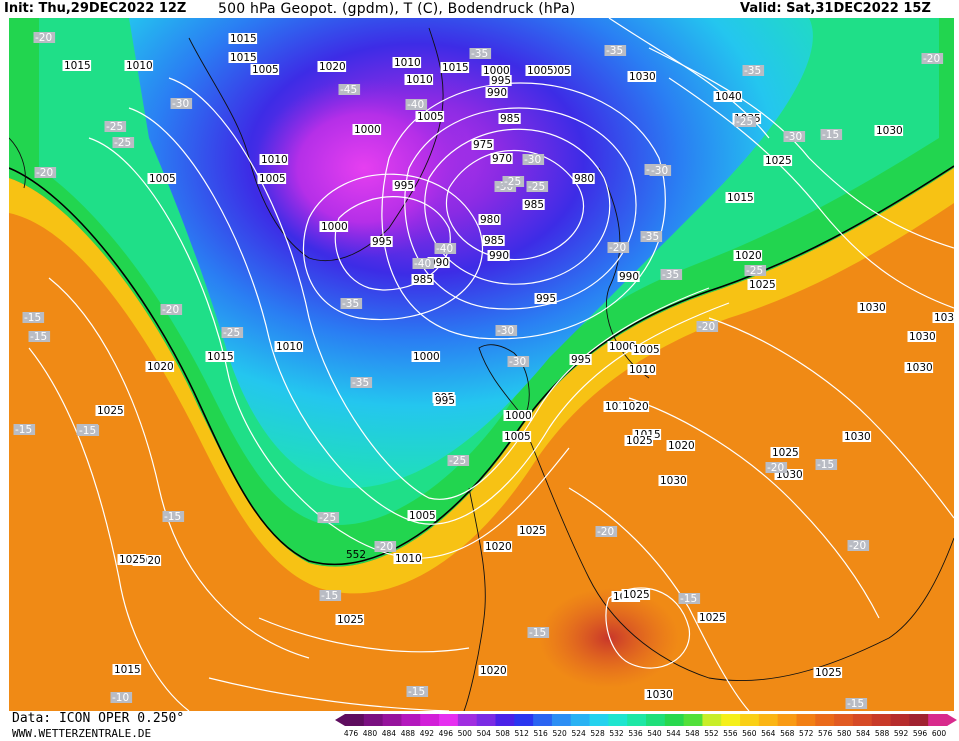 The width and height of the screenshot is (959, 741). What do you see at coordinates (340, 720) in the screenshot?
I see `colorbar-arrow-left` at bounding box center [340, 720].